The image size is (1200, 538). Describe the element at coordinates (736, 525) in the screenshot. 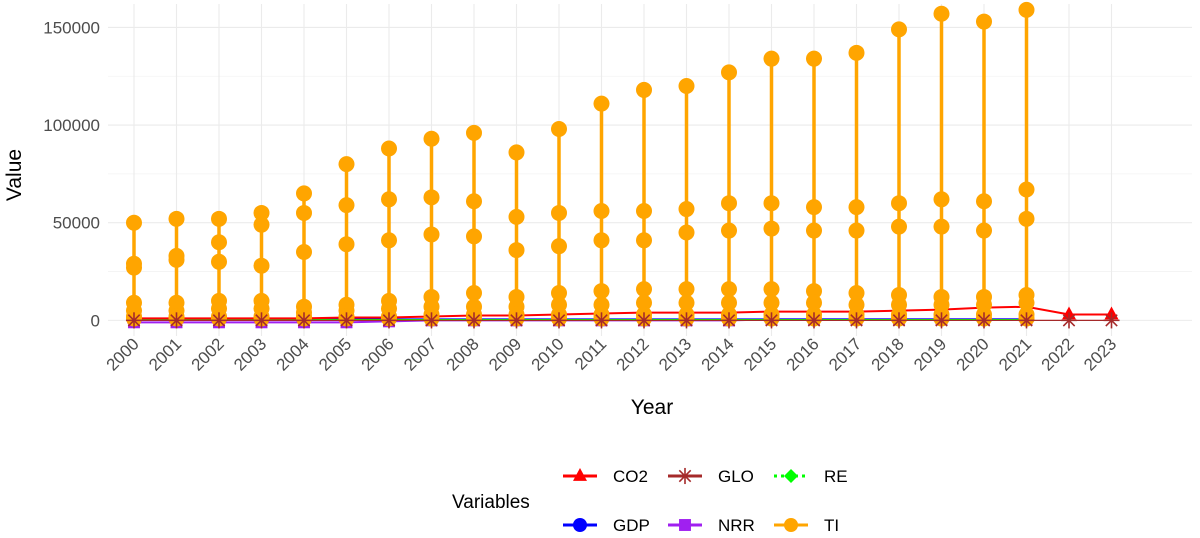

I see `legend-label: NRR` at that location.